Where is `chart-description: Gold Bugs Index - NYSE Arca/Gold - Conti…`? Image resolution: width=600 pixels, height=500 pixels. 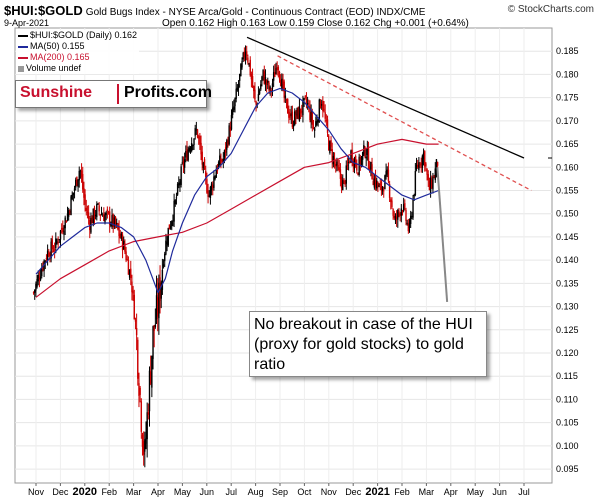
chart-description: Gold Bugs Index - NYSE Arca/Gold - Conti… is located at coordinates (255, 12).